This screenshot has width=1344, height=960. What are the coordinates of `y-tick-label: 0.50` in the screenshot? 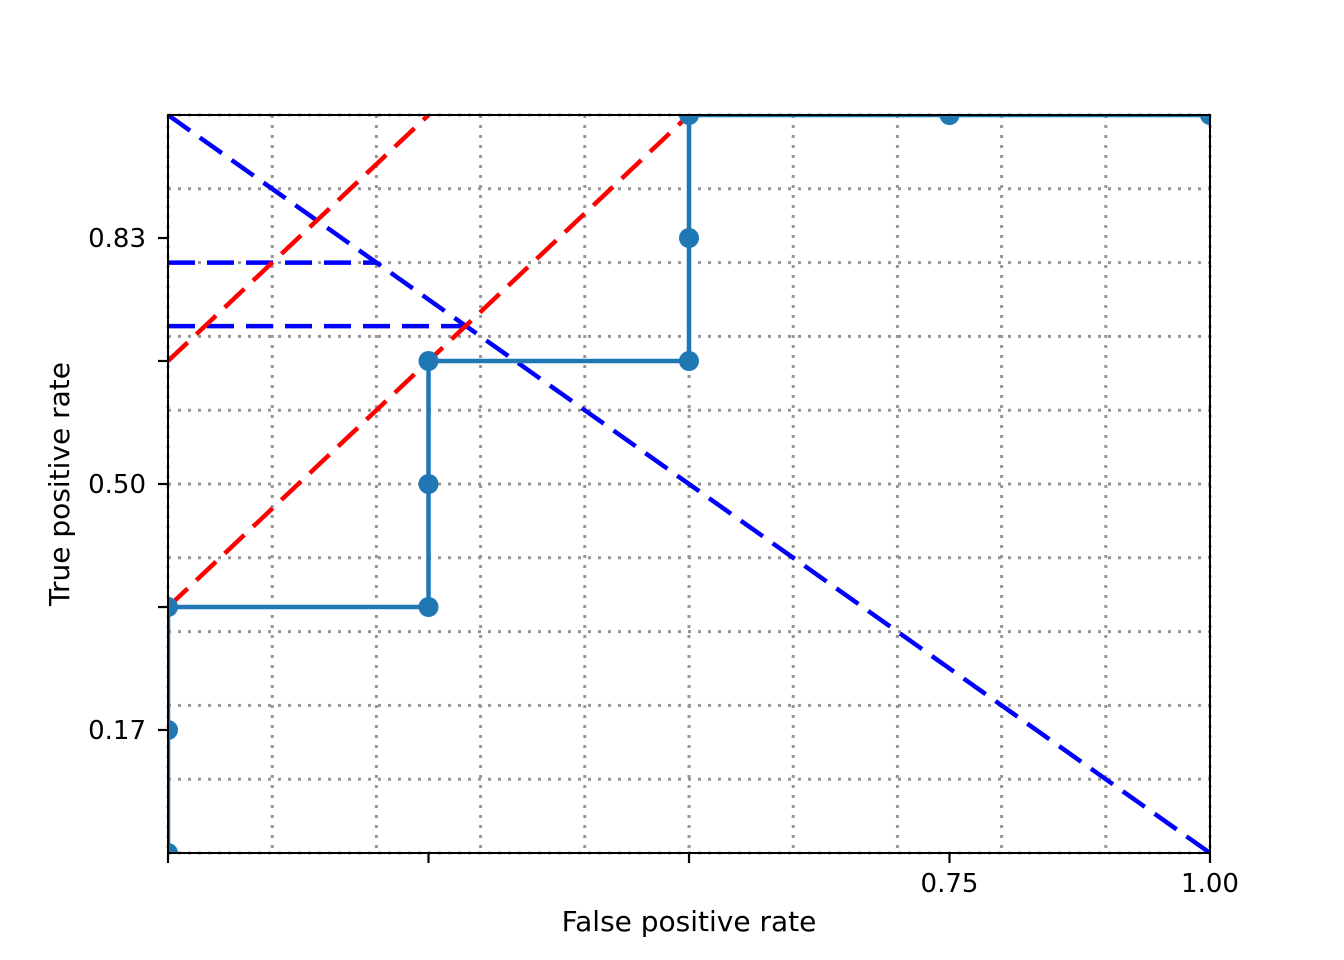 It's located at (117, 485).